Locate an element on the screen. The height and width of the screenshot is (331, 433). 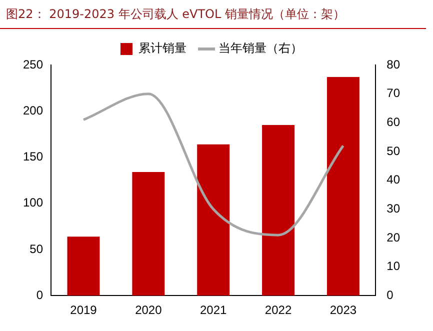
legend-label: 当年销量（右） is located at coordinates (260, 48).